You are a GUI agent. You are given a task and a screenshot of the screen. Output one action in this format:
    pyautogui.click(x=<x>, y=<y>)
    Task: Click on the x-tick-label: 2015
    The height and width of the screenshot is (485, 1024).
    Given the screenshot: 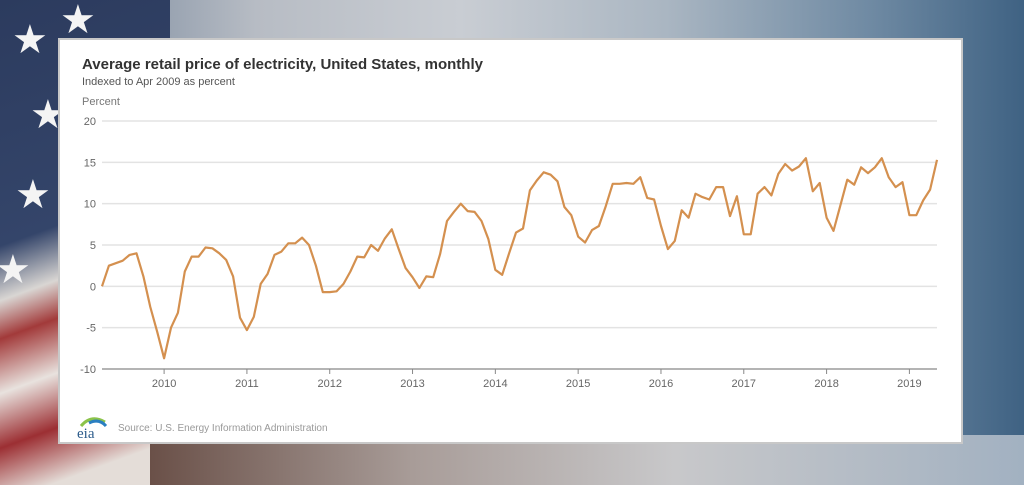 What is the action you would take?
    pyautogui.click(x=578, y=384)
    